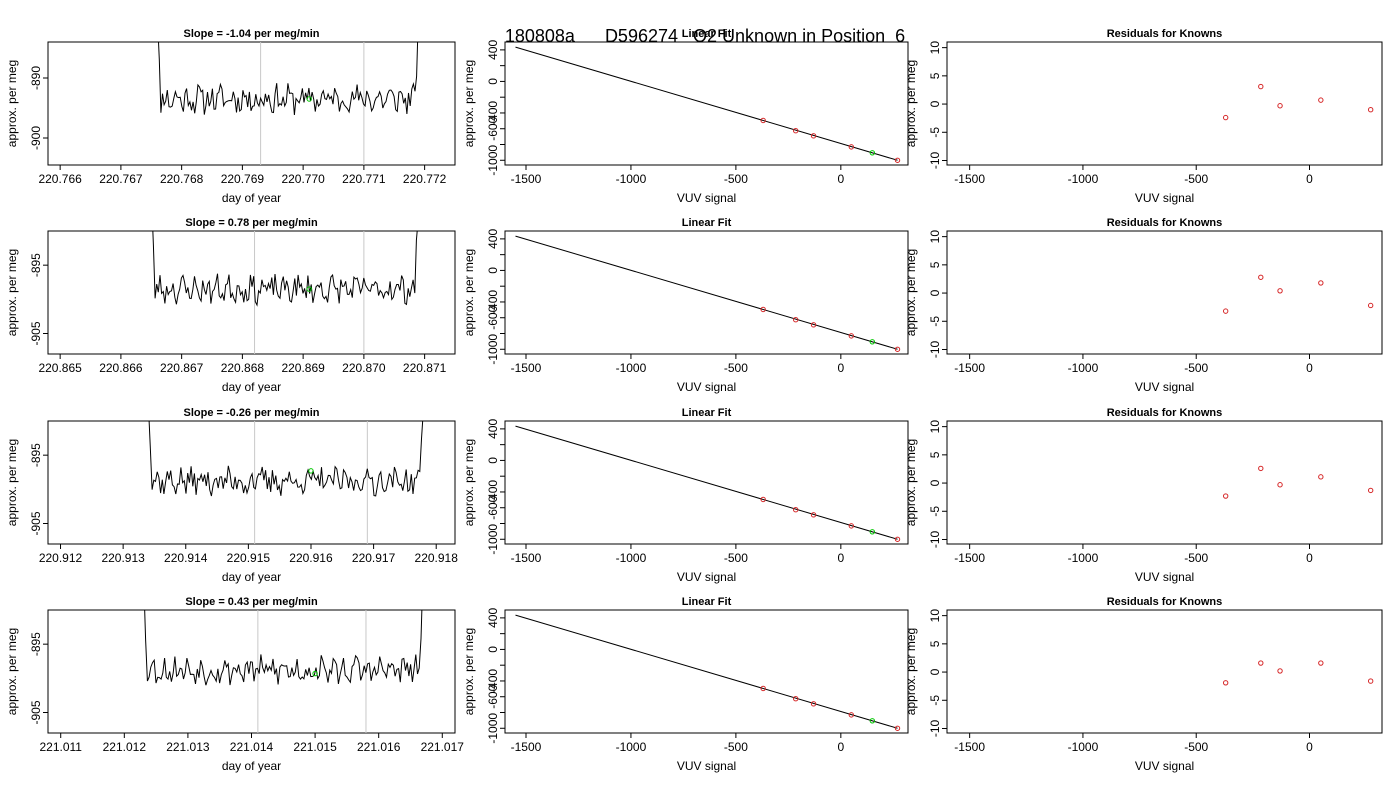 The height and width of the screenshot is (800, 1400). Describe the element at coordinates (443, 747) in the screenshot. I see `x-tick-label: 221.017` at that location.